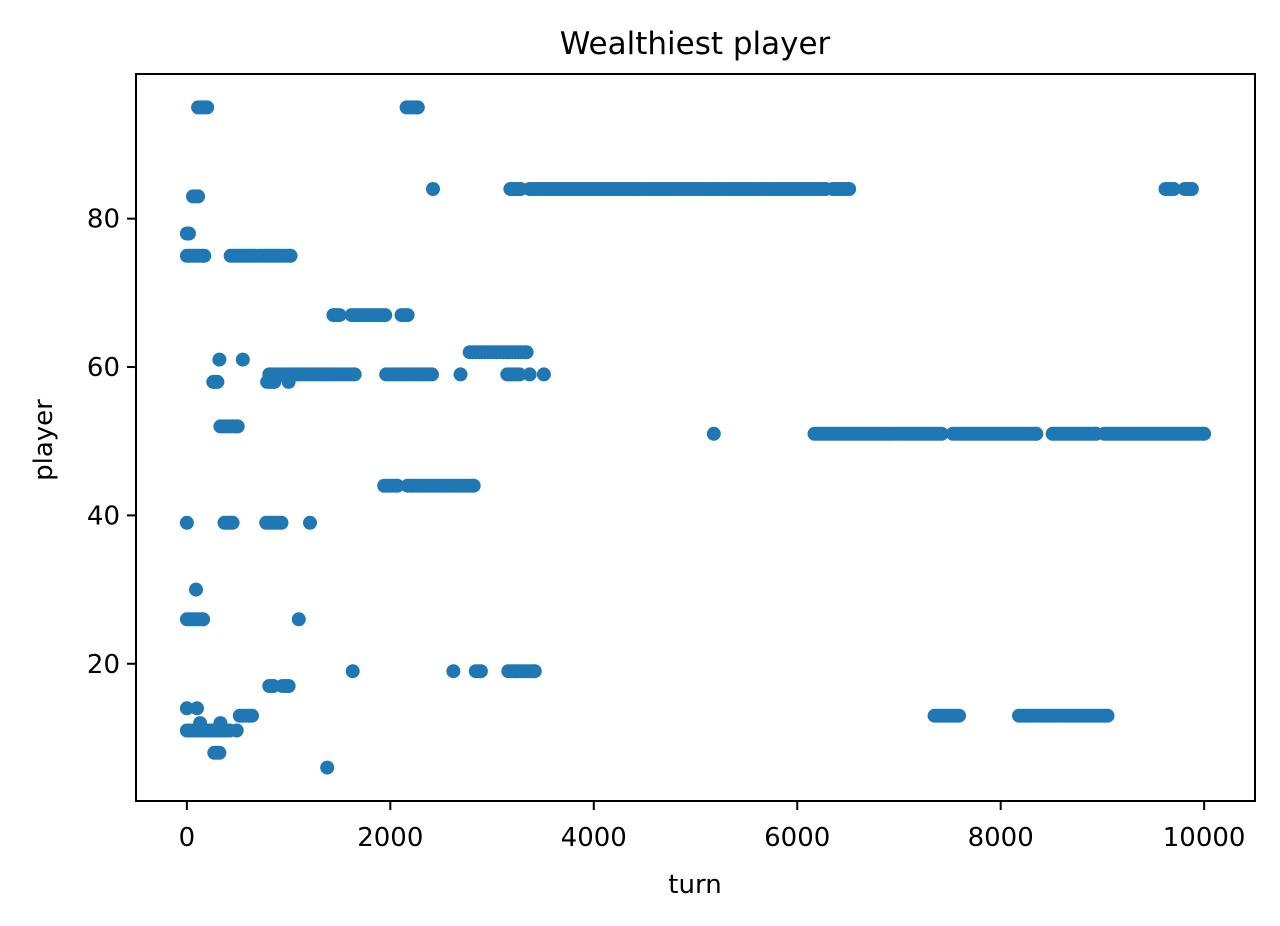  Describe the element at coordinates (1001, 838) in the screenshot. I see `x-tick-label: 8000` at that location.